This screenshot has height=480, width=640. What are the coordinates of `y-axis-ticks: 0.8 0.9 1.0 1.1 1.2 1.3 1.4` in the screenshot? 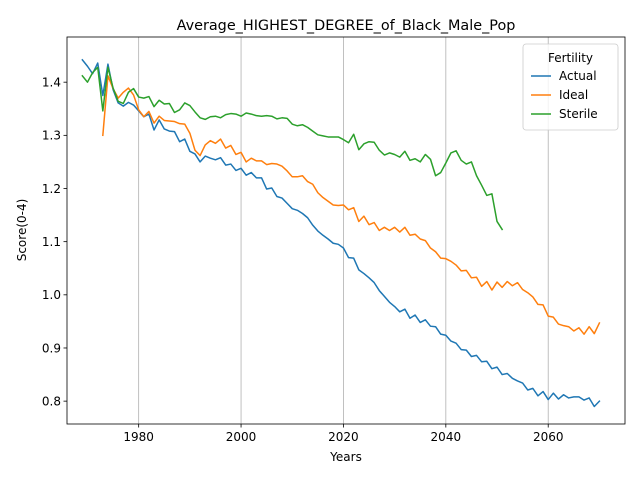 It's located at (54, 241).